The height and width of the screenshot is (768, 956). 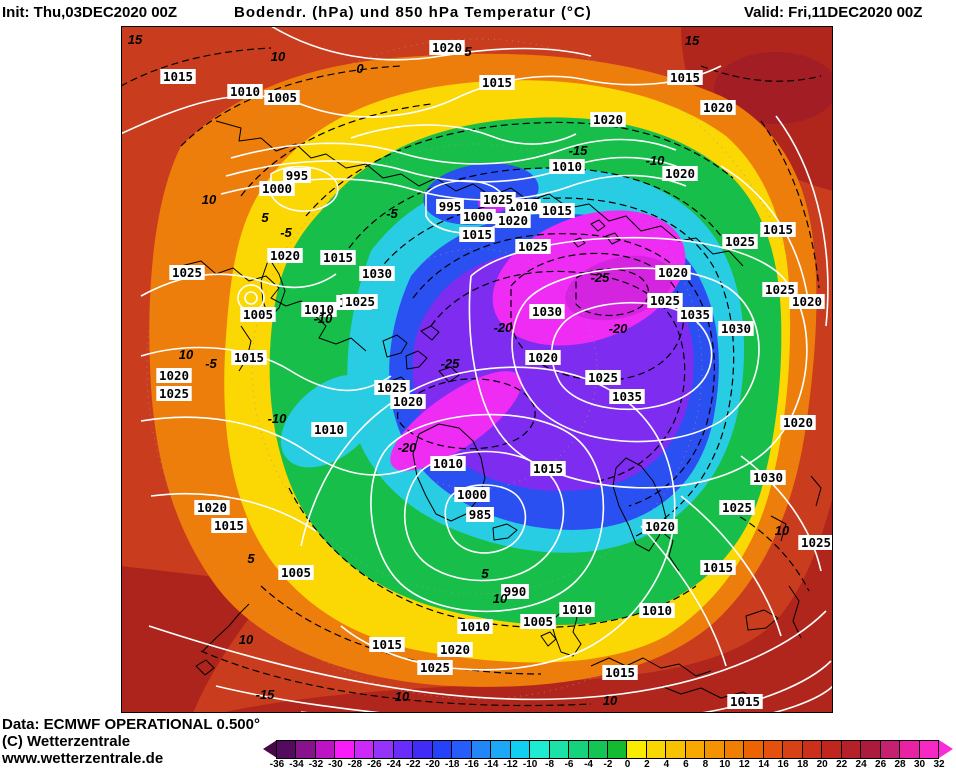 I want to click on pressure-label: 1005, so click(x=296, y=572).